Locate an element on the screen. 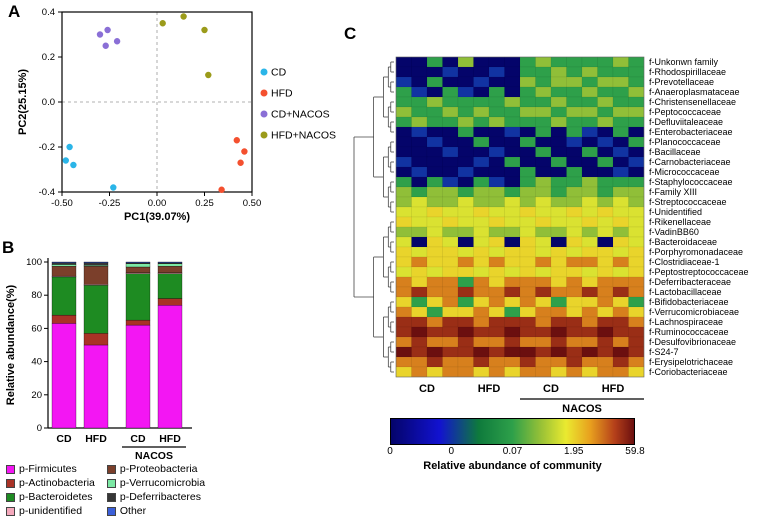  colorbar-tick-label: 1.95 is located at coordinates (574, 451).